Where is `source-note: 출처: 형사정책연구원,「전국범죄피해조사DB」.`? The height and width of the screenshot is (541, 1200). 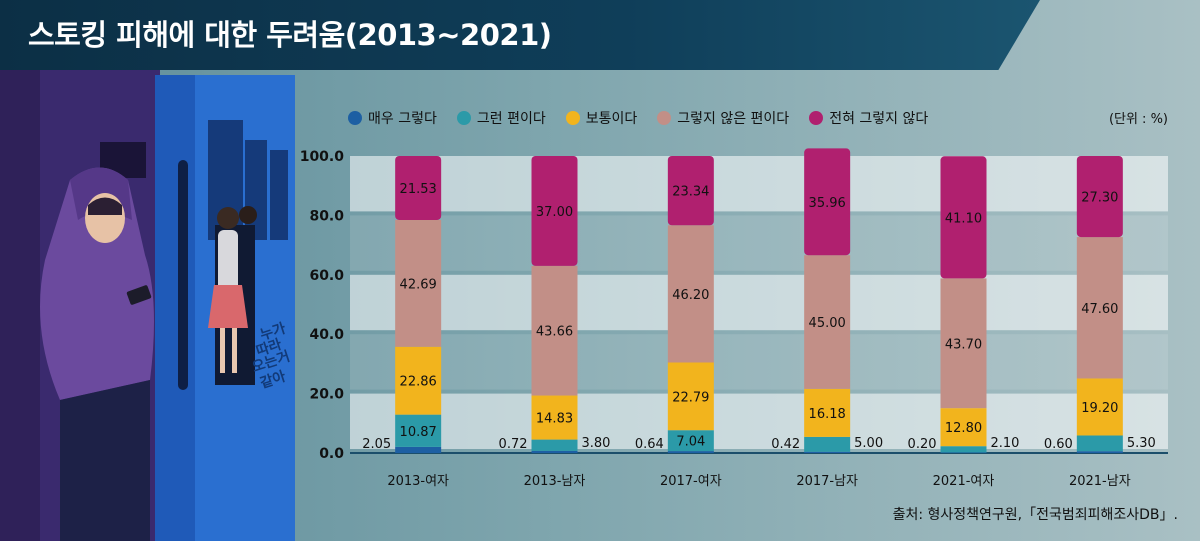
source-note: 출처: 형사정책연구원,「전국범죄피해조사DB」. is located at coordinates (1035, 515).